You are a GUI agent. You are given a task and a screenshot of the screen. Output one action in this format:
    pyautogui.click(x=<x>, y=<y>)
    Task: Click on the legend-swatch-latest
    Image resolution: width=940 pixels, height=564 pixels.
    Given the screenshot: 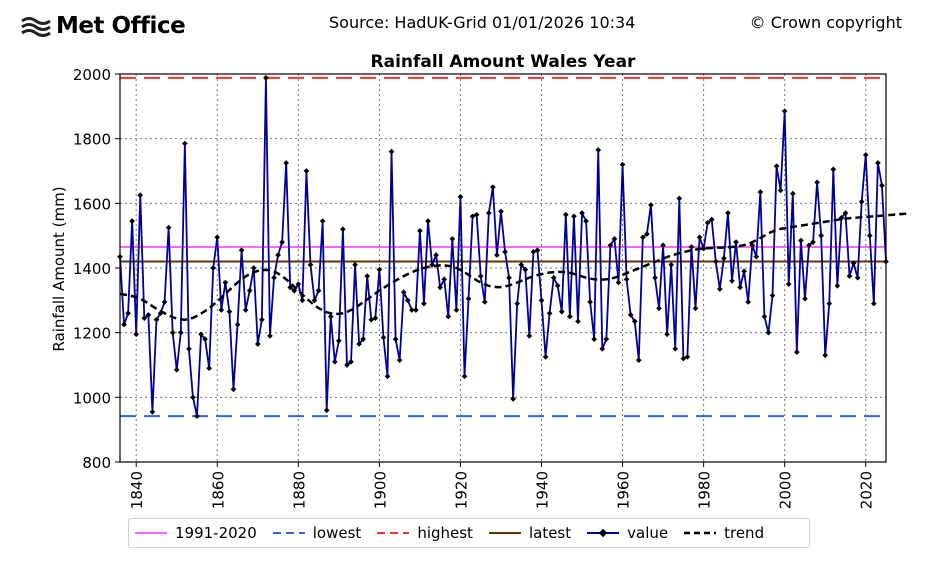 What is the action you would take?
    pyautogui.click(x=504, y=533)
    